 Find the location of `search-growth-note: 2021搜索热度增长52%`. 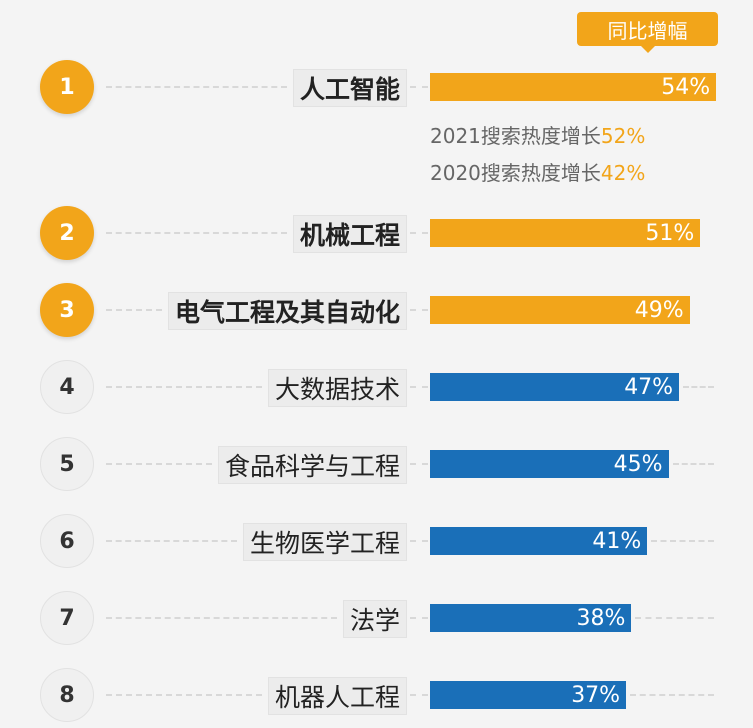

search-growth-note: 2021搜索热度增长52% is located at coordinates (537, 134).